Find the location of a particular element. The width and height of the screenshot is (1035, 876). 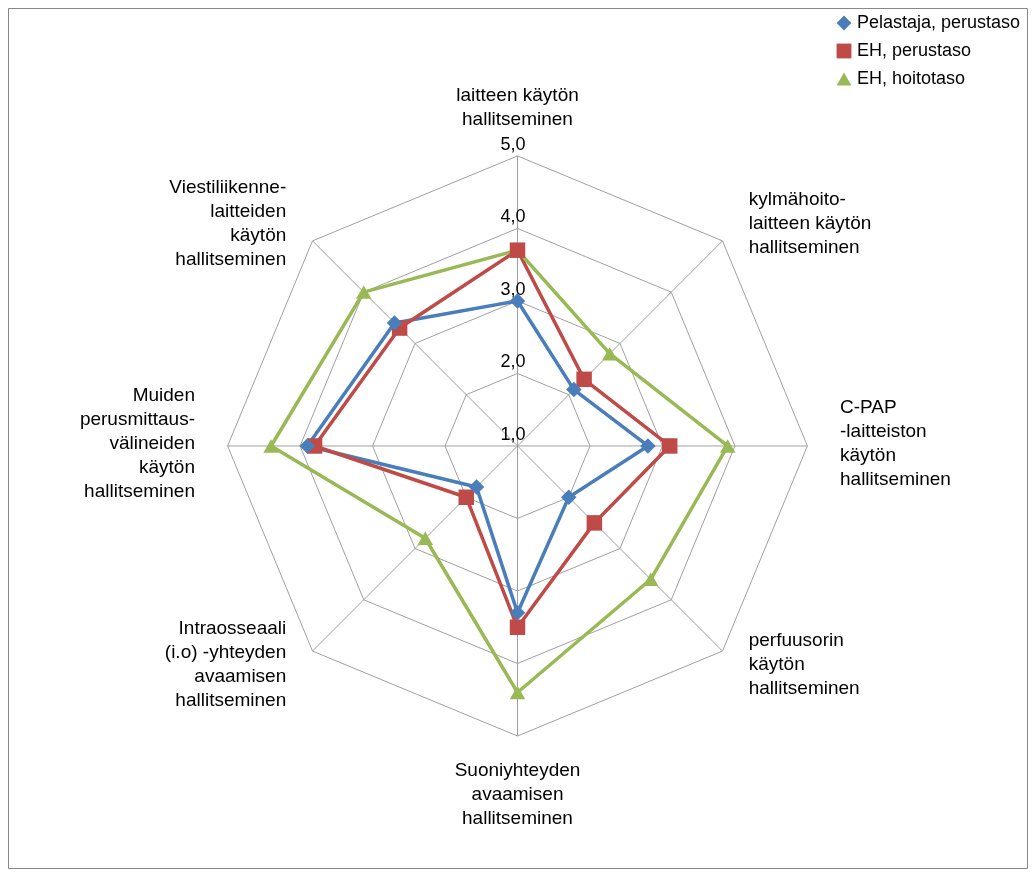

y-tick-label: 4,0 is located at coordinates (513, 216).